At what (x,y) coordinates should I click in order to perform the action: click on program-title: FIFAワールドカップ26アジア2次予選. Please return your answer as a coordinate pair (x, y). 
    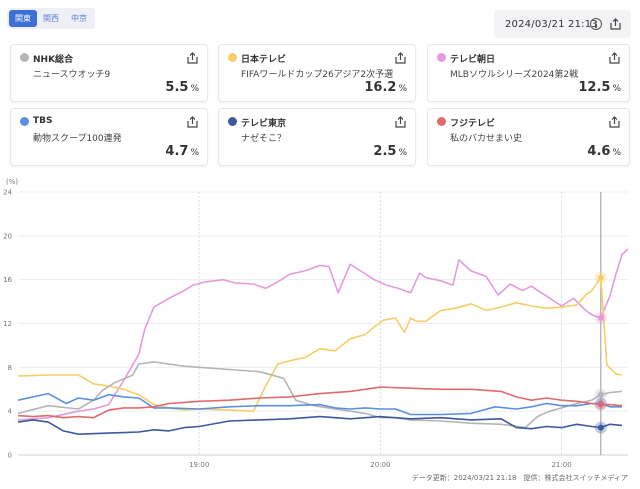
    Looking at the image, I should click on (317, 75).